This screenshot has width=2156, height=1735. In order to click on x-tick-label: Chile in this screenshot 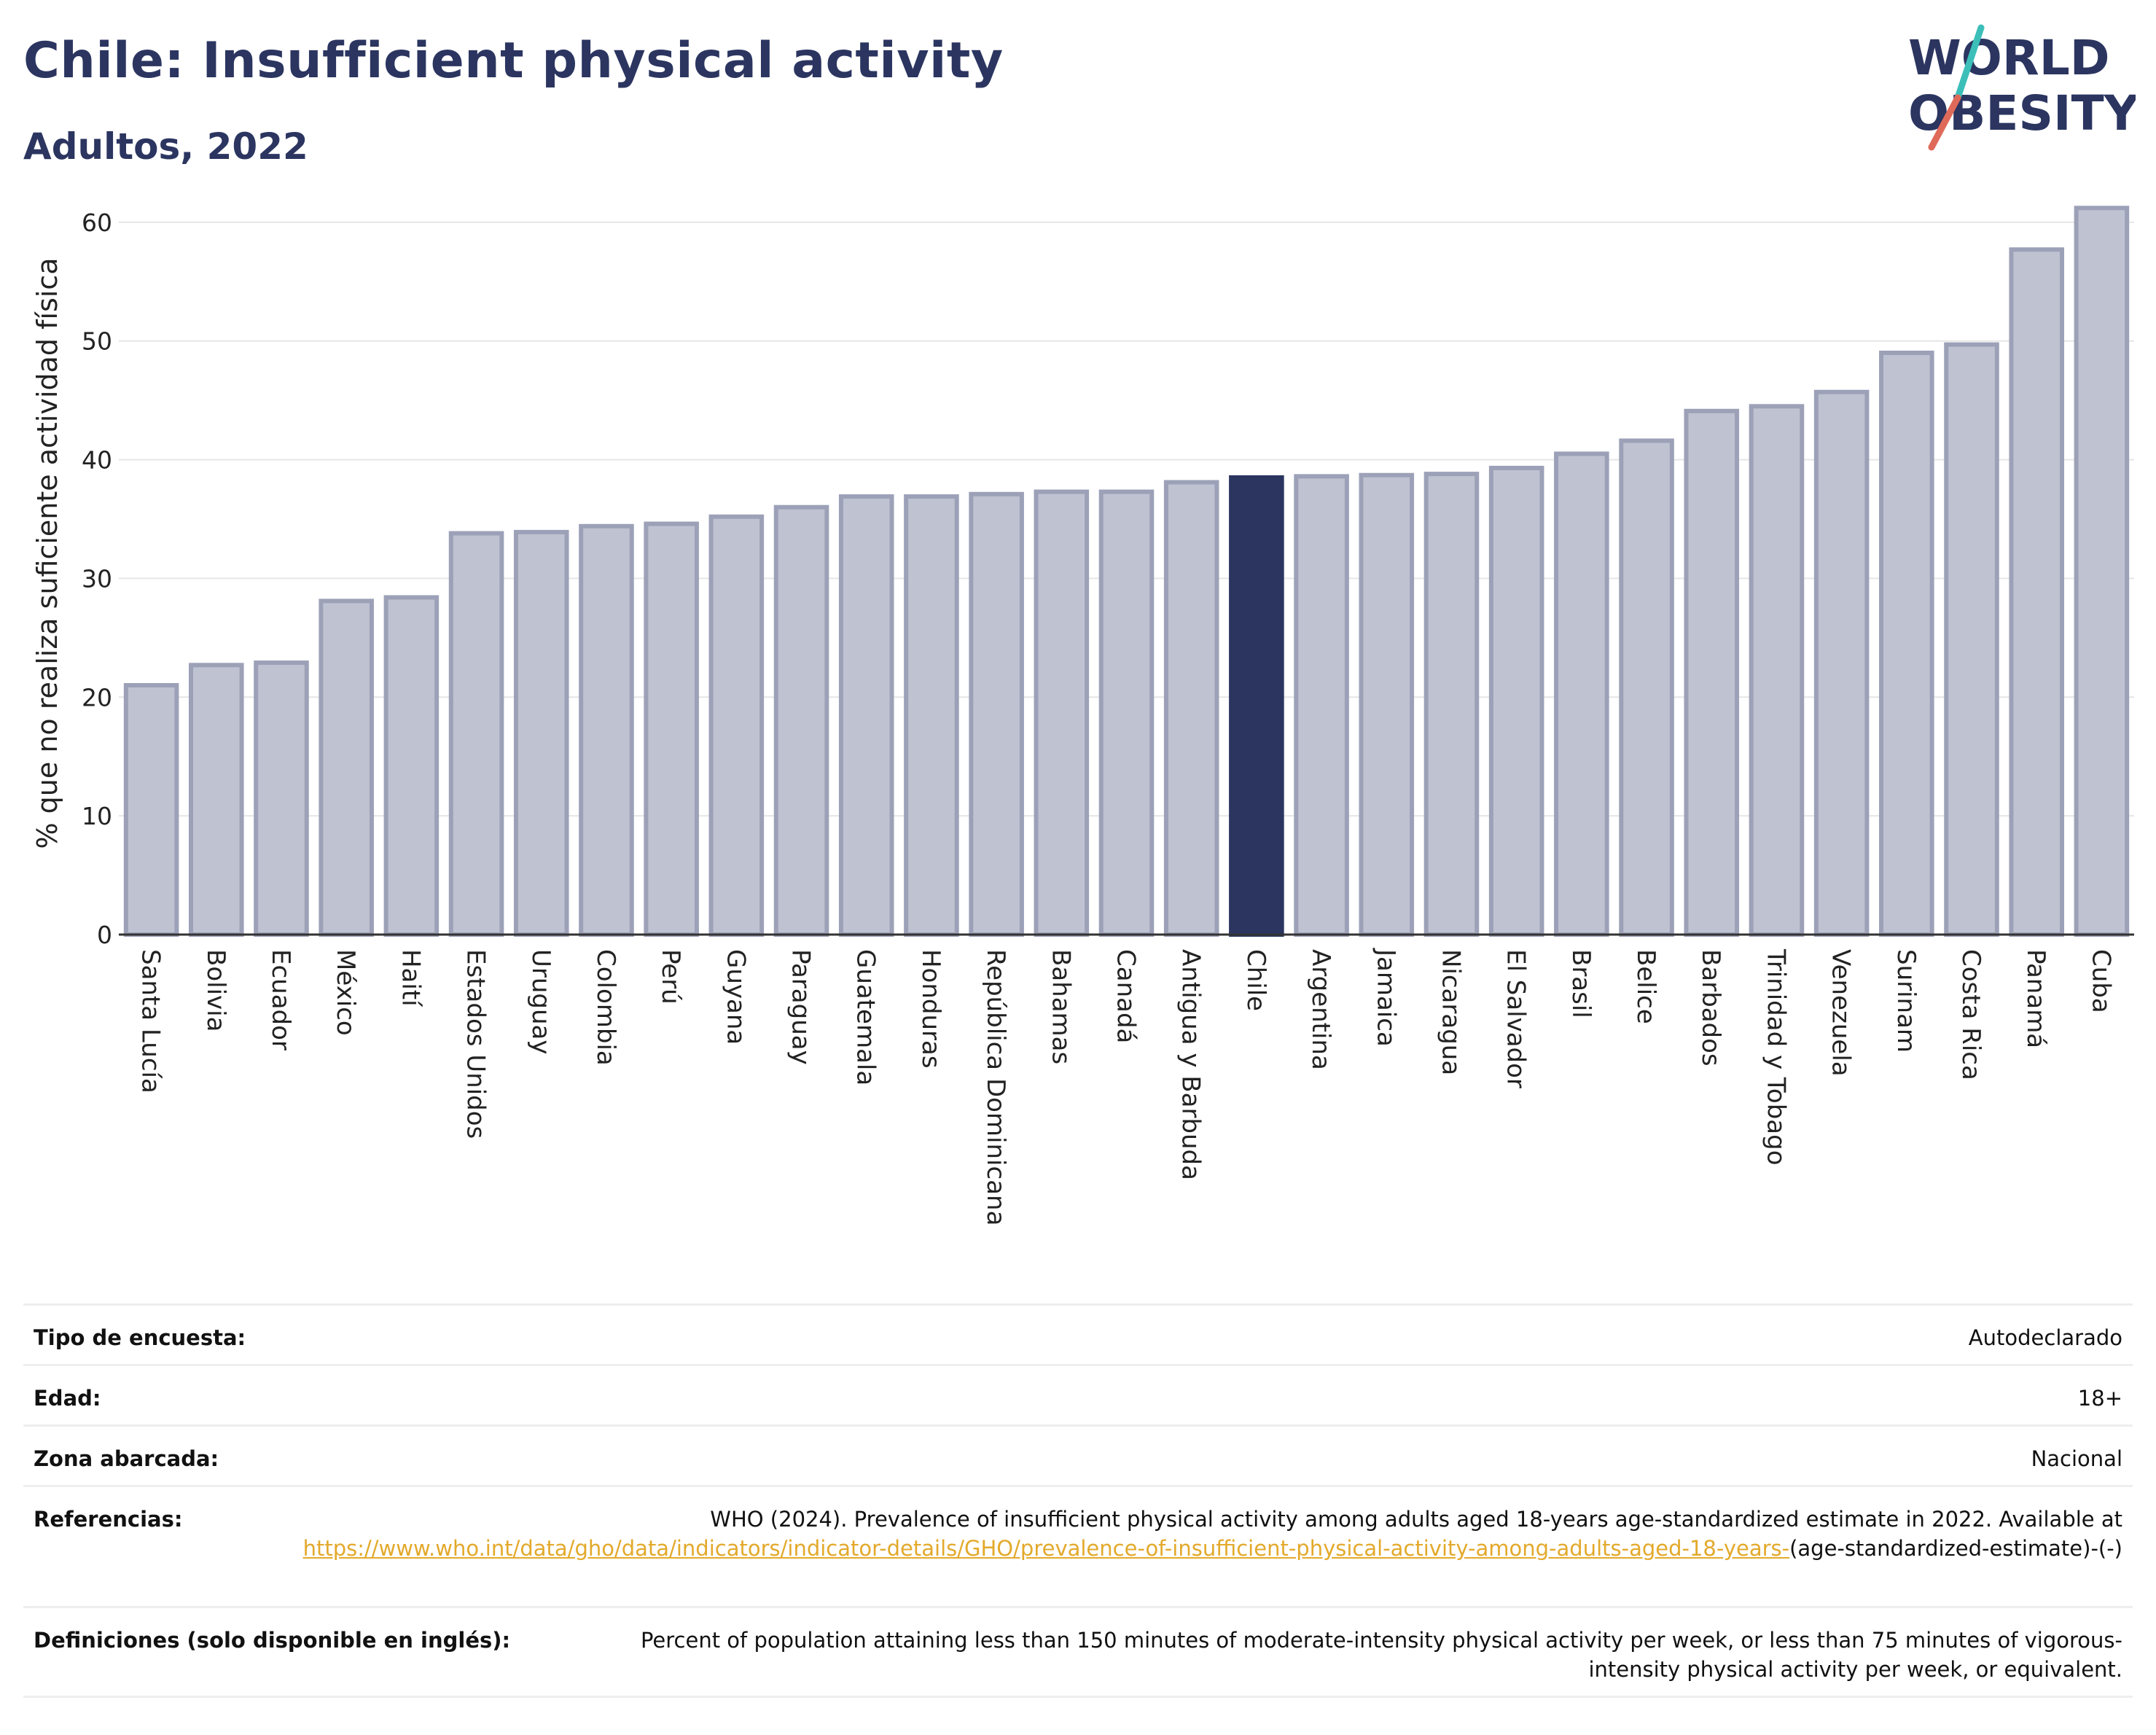, I will do `click(1256, 980)`.